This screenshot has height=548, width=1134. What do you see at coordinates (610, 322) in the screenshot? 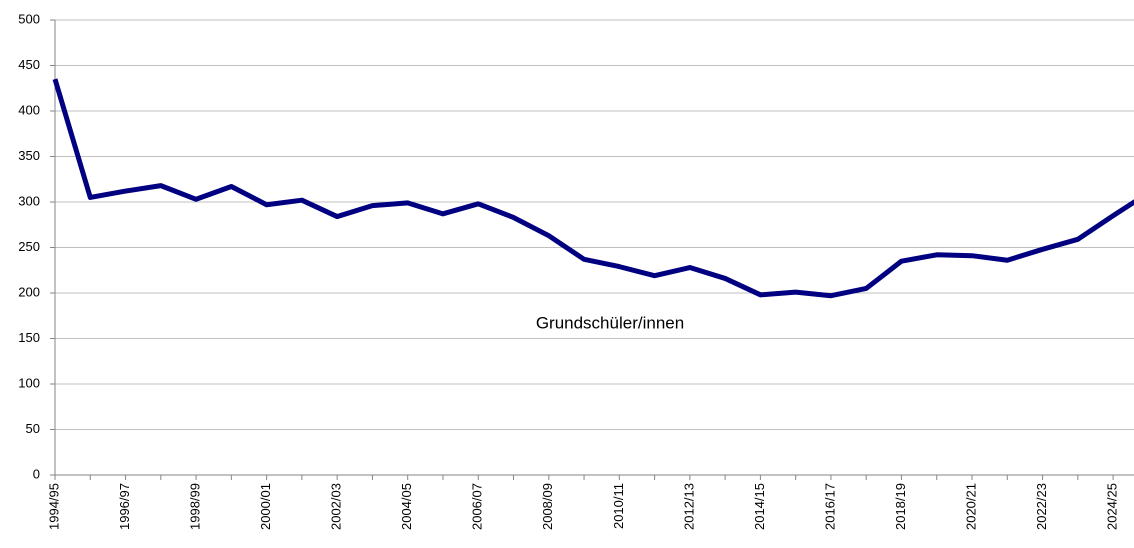
I see `annotation: Grundschüler/innen` at bounding box center [610, 322].